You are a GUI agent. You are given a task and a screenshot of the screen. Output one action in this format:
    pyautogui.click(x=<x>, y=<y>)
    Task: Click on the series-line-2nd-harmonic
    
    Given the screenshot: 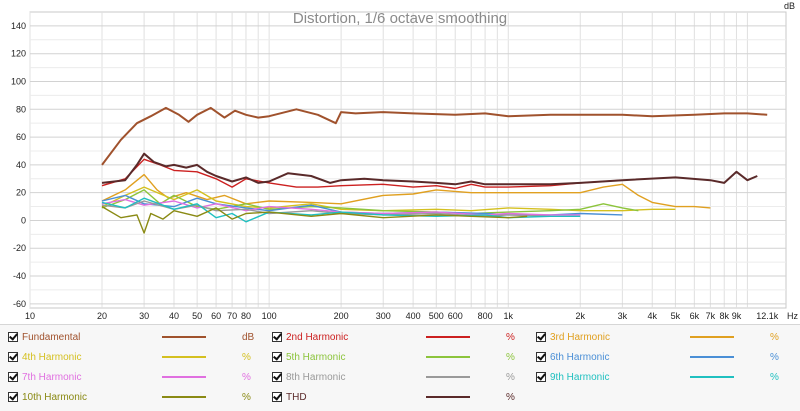 What is the action you would take?
    pyautogui.click(x=362, y=174)
    